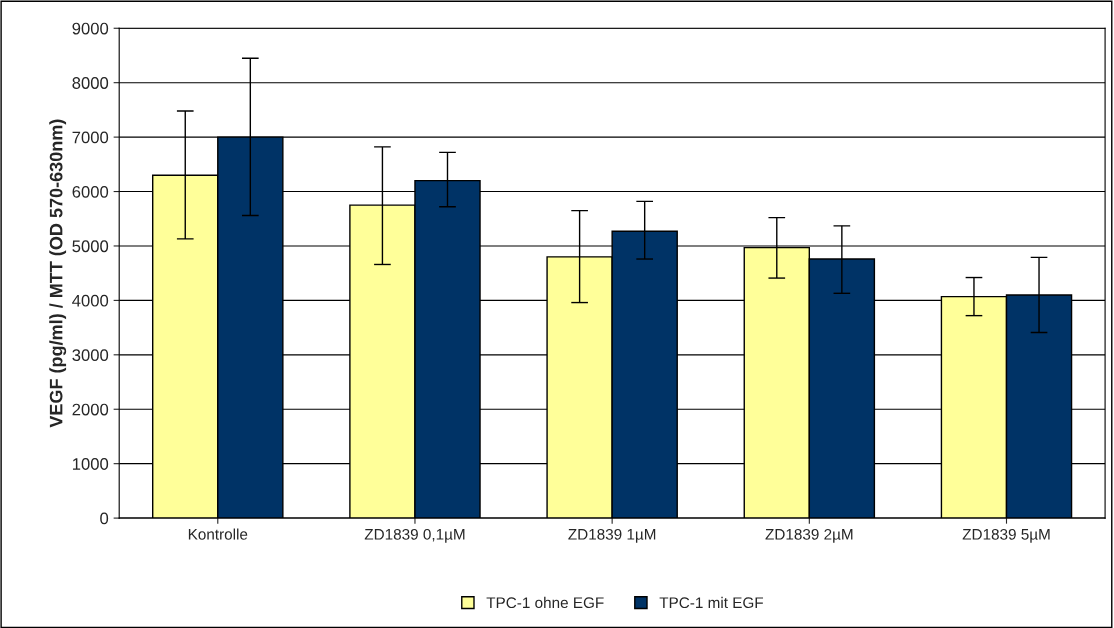 This screenshot has height=628, width=1114. What do you see at coordinates (809, 535) in the screenshot?
I see `x-tick-label: ZD1839 2µM` at bounding box center [809, 535].